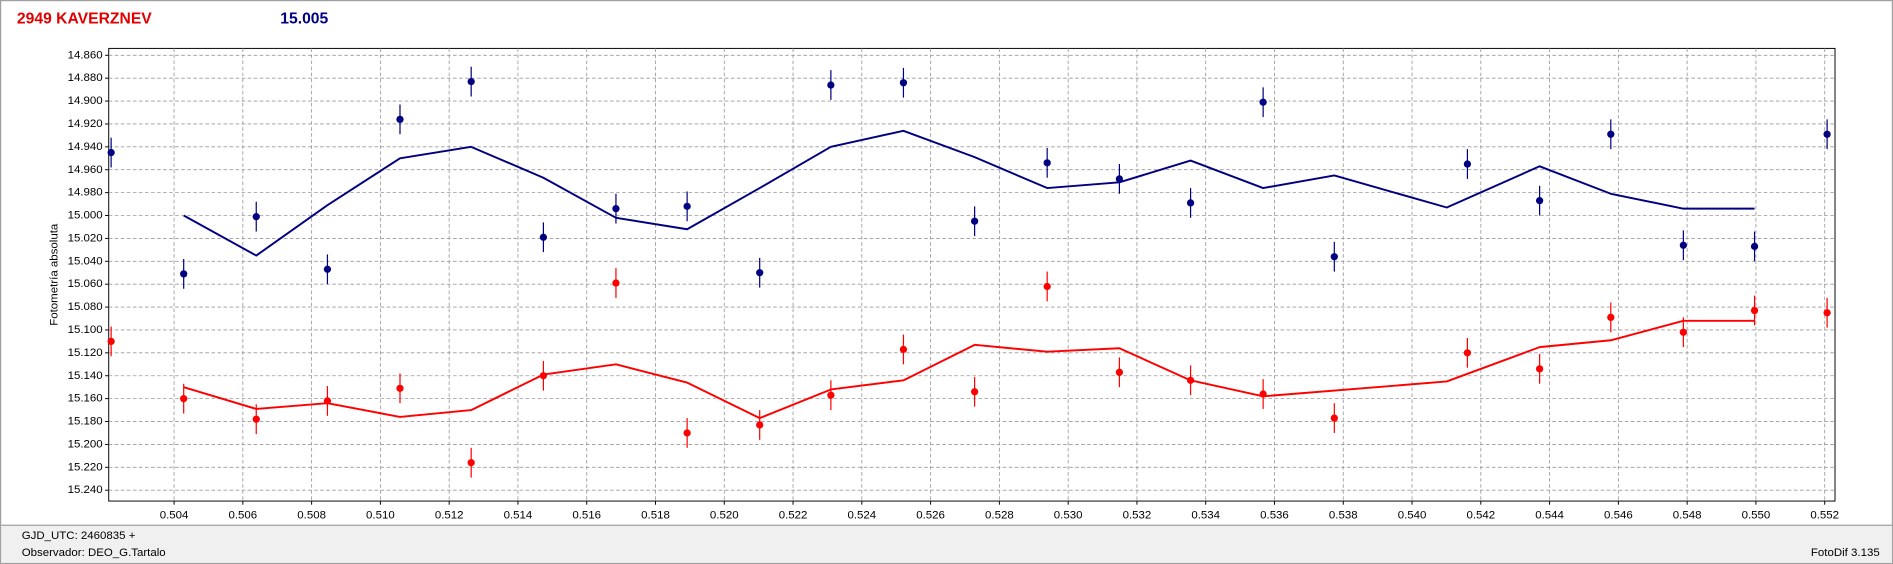 The width and height of the screenshot is (1893, 564). What do you see at coordinates (311, 516) in the screenshot?
I see `x-tick-label: 0.508` at bounding box center [311, 516].